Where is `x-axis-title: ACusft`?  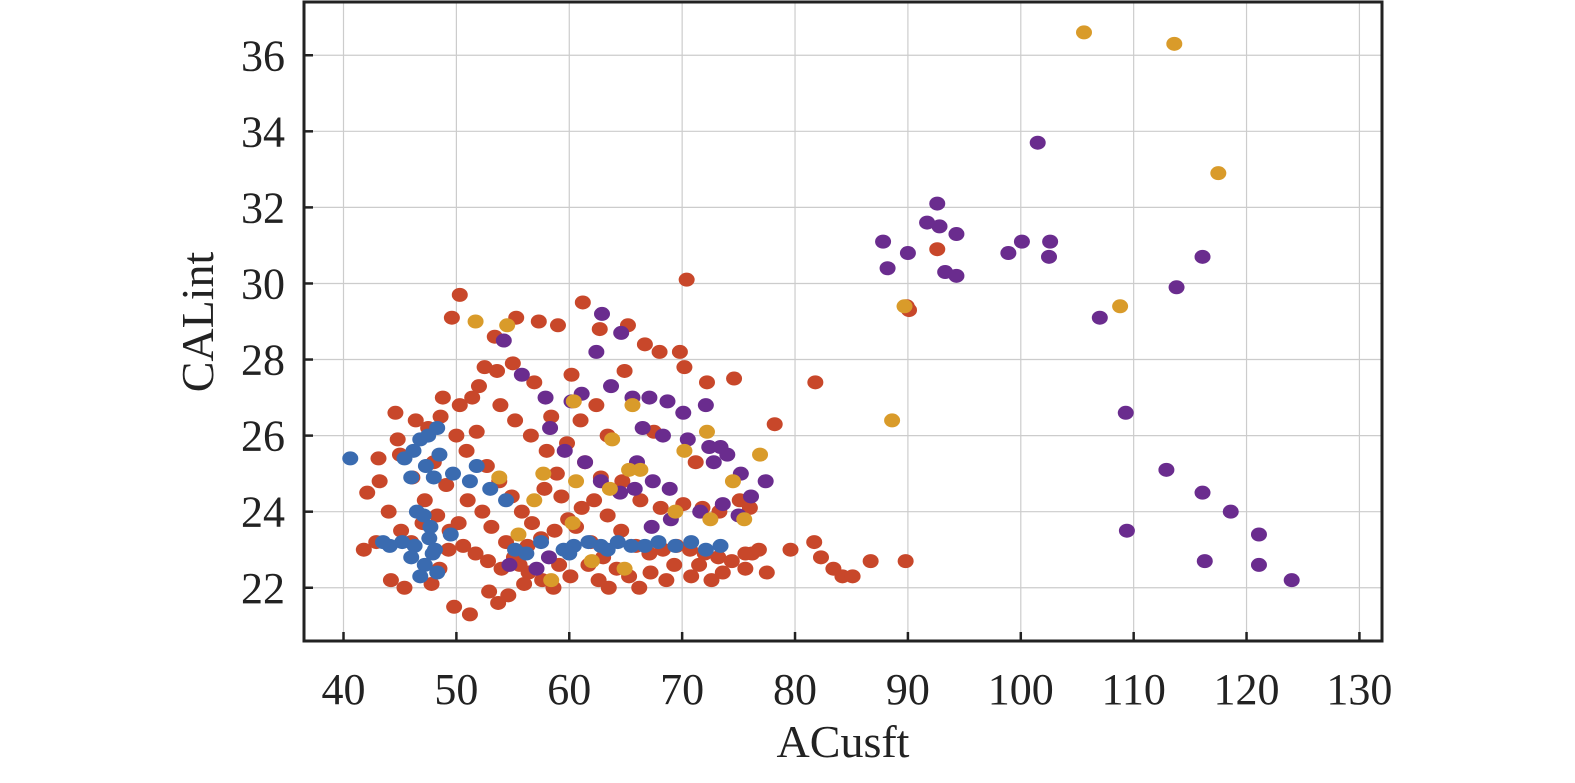 x-axis-title: ACusft is located at coordinates (843, 741).